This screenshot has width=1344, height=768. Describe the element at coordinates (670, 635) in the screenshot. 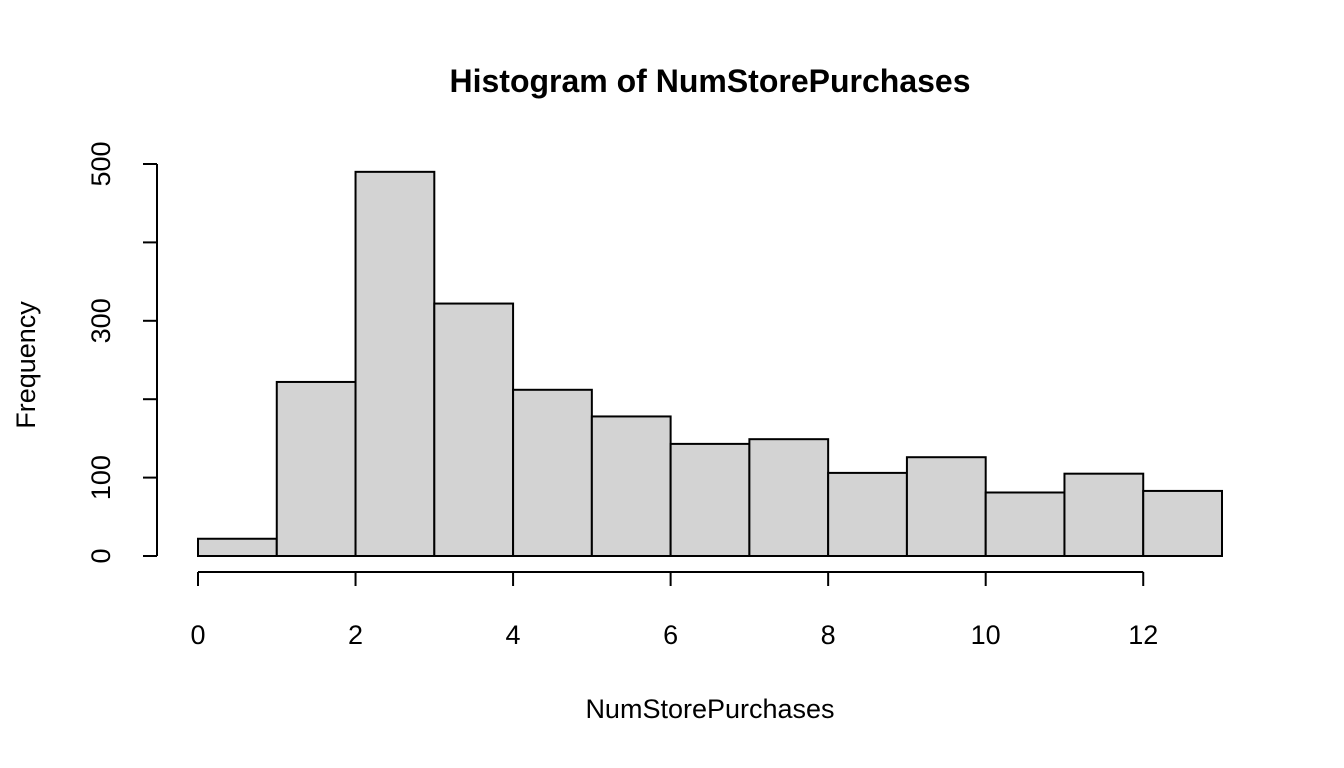

I see `x-tick-label: 6` at that location.